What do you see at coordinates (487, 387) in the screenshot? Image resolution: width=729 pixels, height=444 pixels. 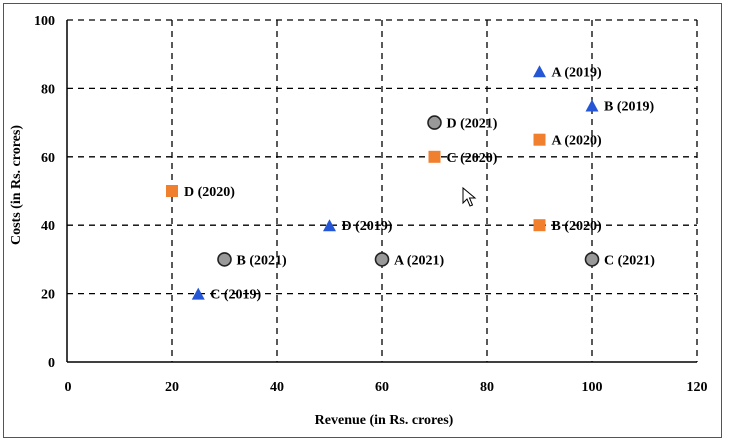 I see `x-tick-label: 80` at bounding box center [487, 387].